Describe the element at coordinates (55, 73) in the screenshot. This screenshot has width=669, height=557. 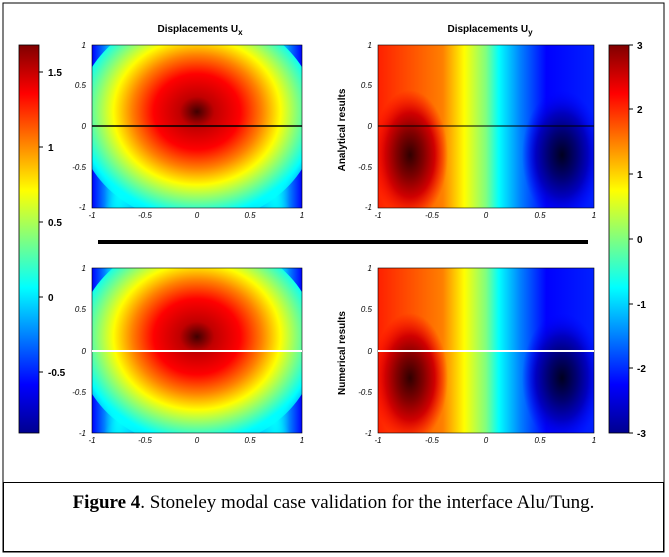
I see `left-colorbar-tick: 1.5` at that location.